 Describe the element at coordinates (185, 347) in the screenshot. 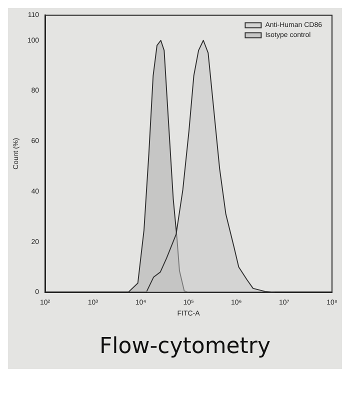

I see `text: Flow-cytometry` at that location.